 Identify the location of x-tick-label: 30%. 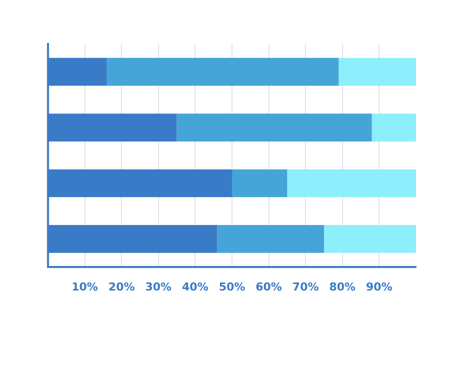
(158, 287).